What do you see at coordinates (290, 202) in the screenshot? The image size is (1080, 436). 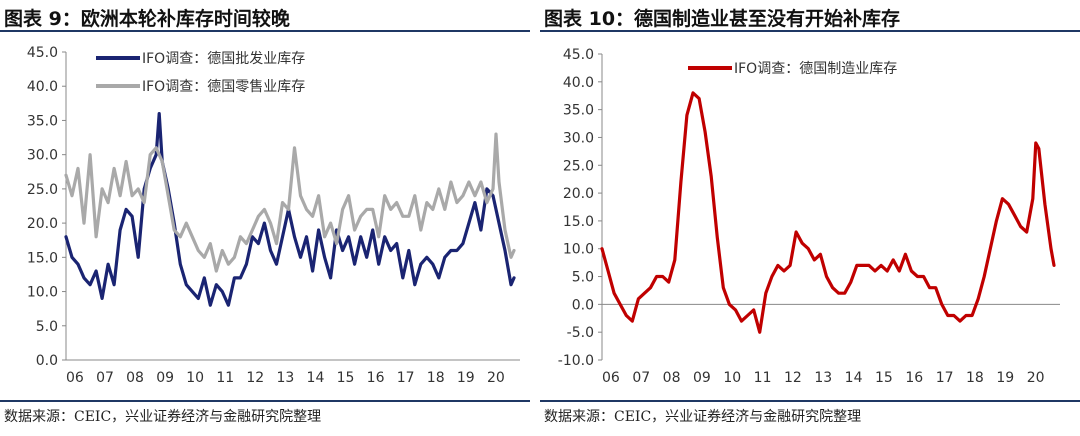 I see `series-line` at bounding box center [290, 202].